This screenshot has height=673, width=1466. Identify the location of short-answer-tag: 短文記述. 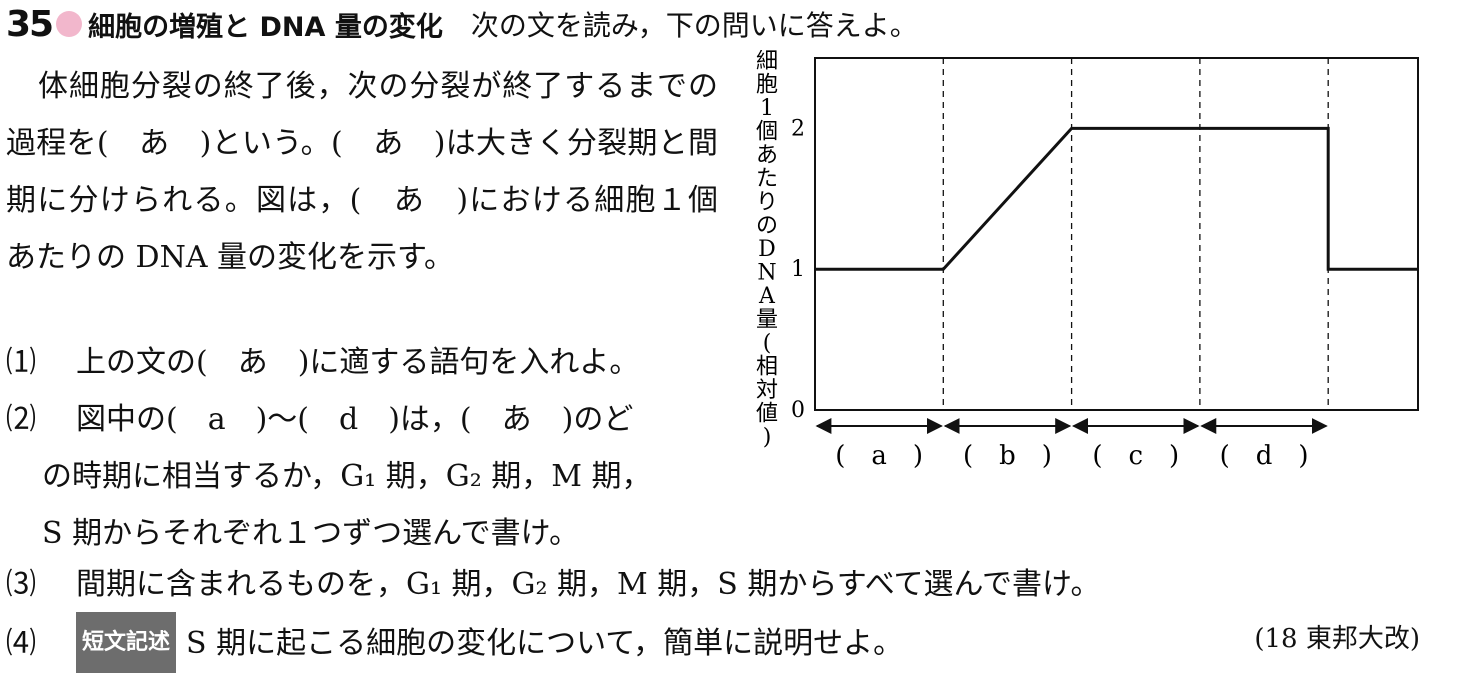
(126, 642).